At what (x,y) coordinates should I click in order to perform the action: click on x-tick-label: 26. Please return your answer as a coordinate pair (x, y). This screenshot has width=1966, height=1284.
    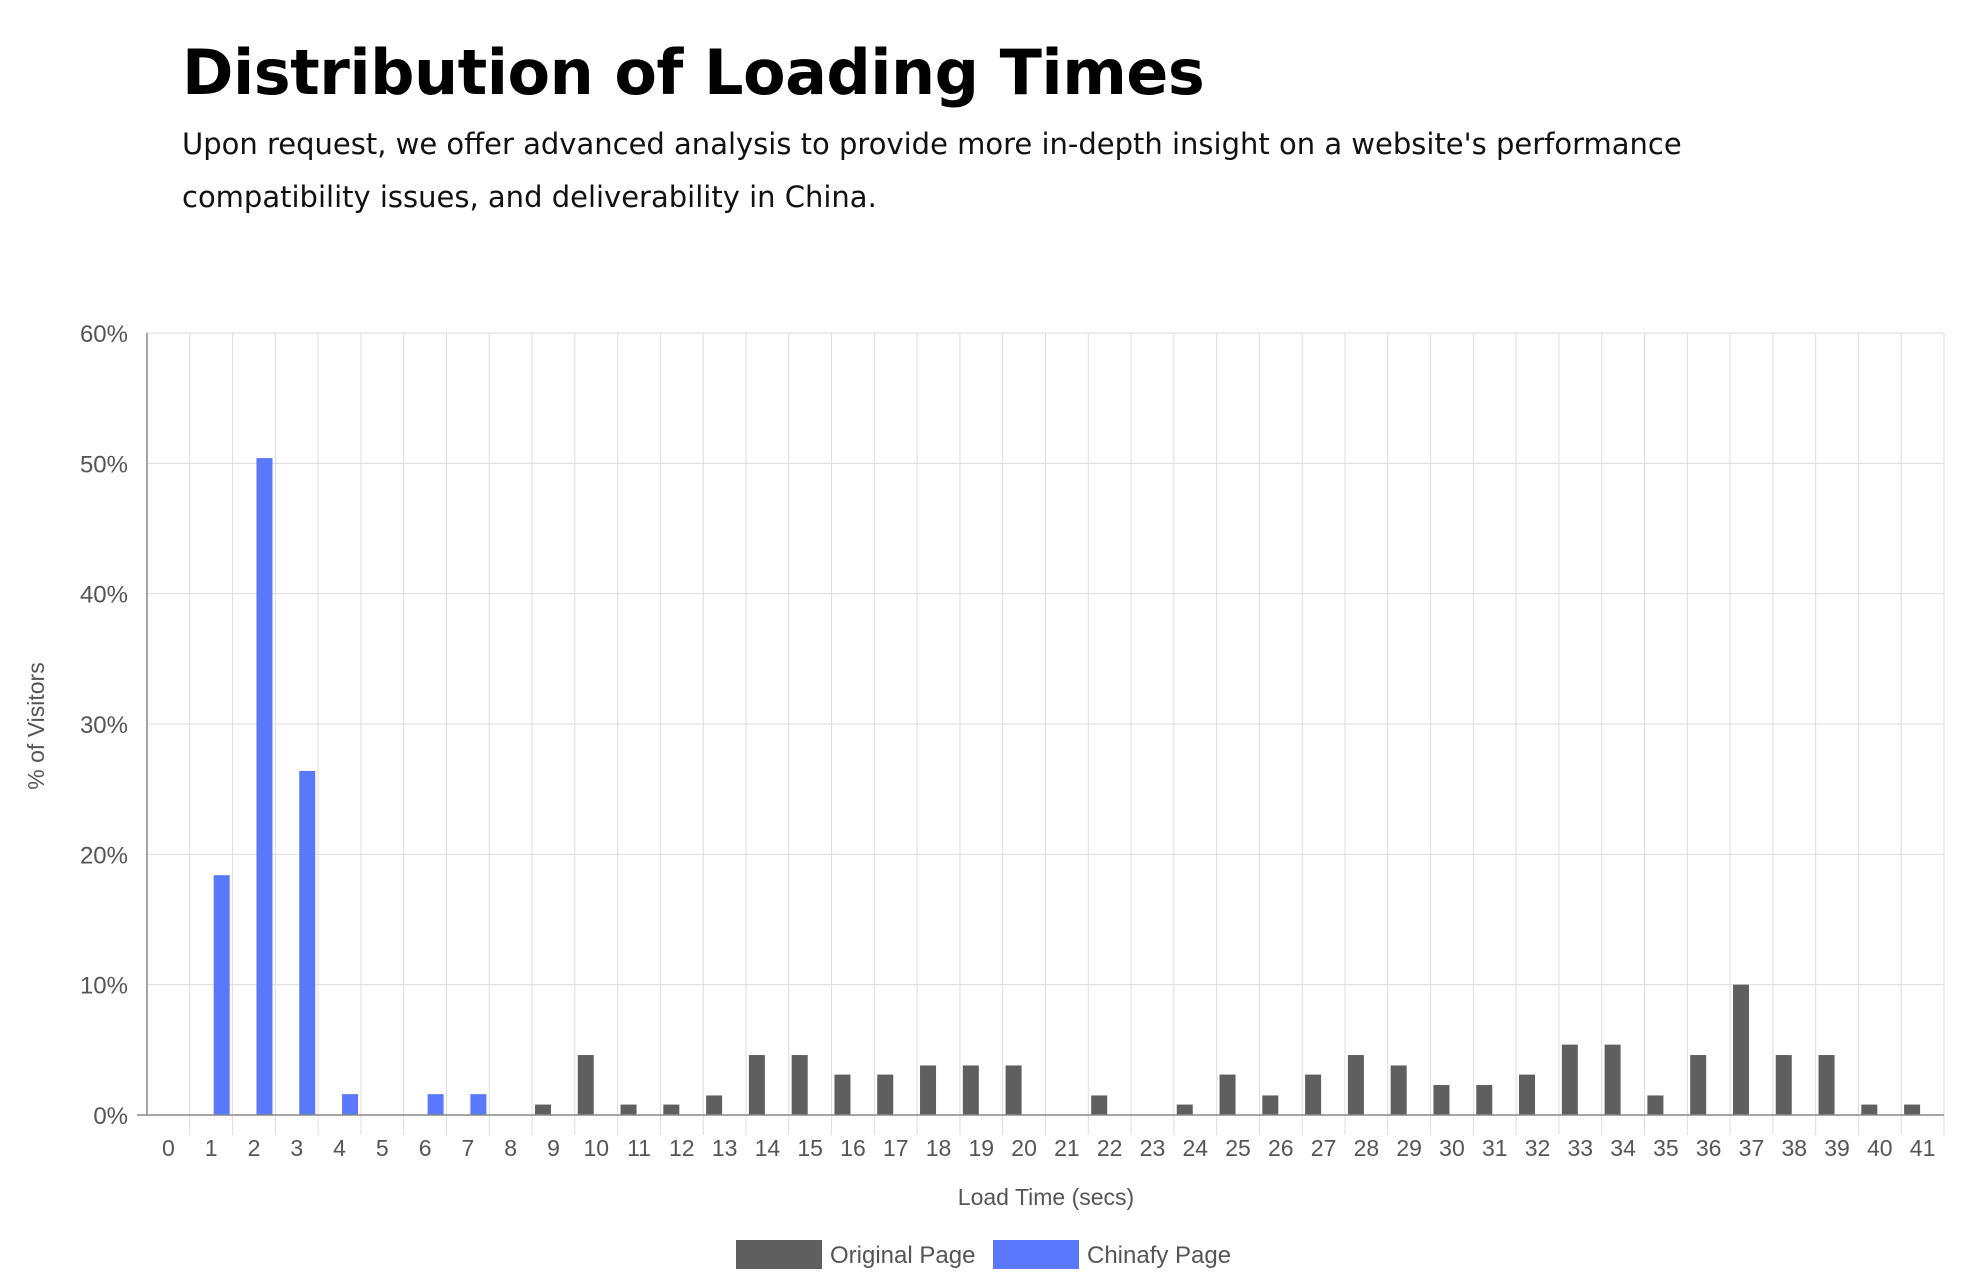
    Looking at the image, I should click on (1281, 1148).